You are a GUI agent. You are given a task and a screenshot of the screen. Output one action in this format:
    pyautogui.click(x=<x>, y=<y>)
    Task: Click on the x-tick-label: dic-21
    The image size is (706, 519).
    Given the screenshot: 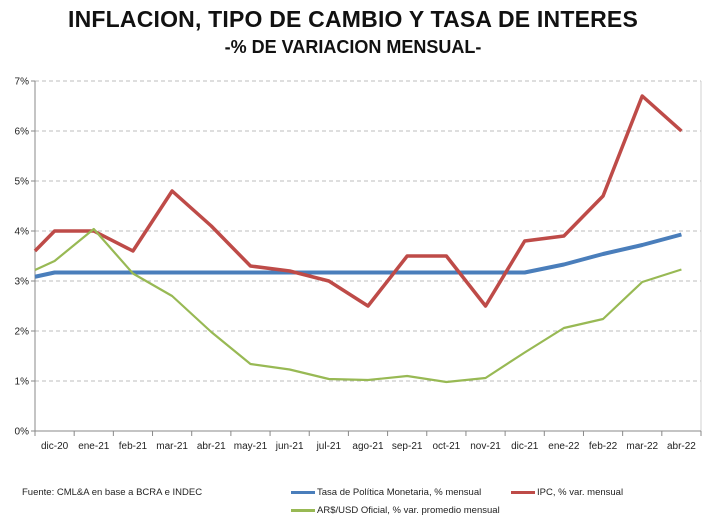 What is the action you would take?
    pyautogui.click(x=525, y=446)
    